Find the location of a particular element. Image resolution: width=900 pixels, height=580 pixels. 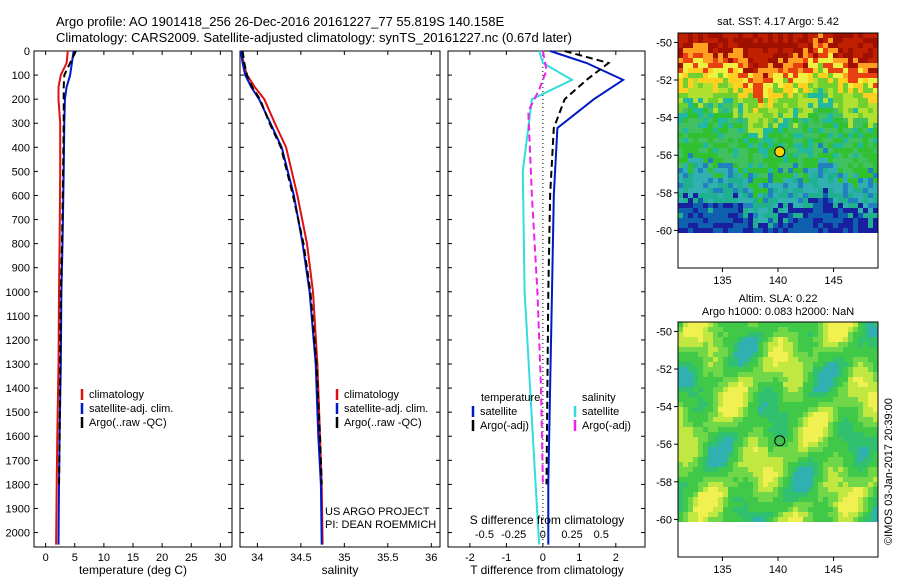

legend-heading-salinity: salinity is located at coordinates (599, 398).